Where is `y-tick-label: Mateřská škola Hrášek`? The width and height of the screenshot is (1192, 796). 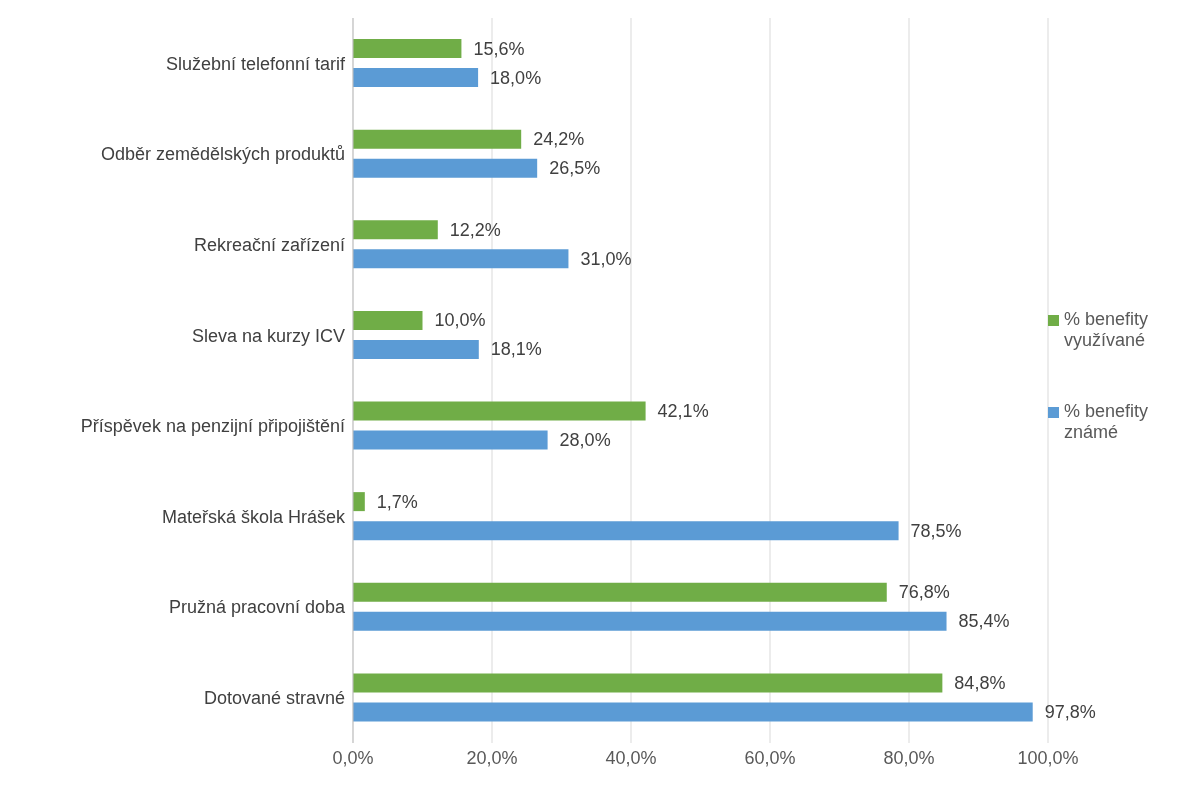
y-tick-label: Mateřská škola Hrášek is located at coordinates (253, 516).